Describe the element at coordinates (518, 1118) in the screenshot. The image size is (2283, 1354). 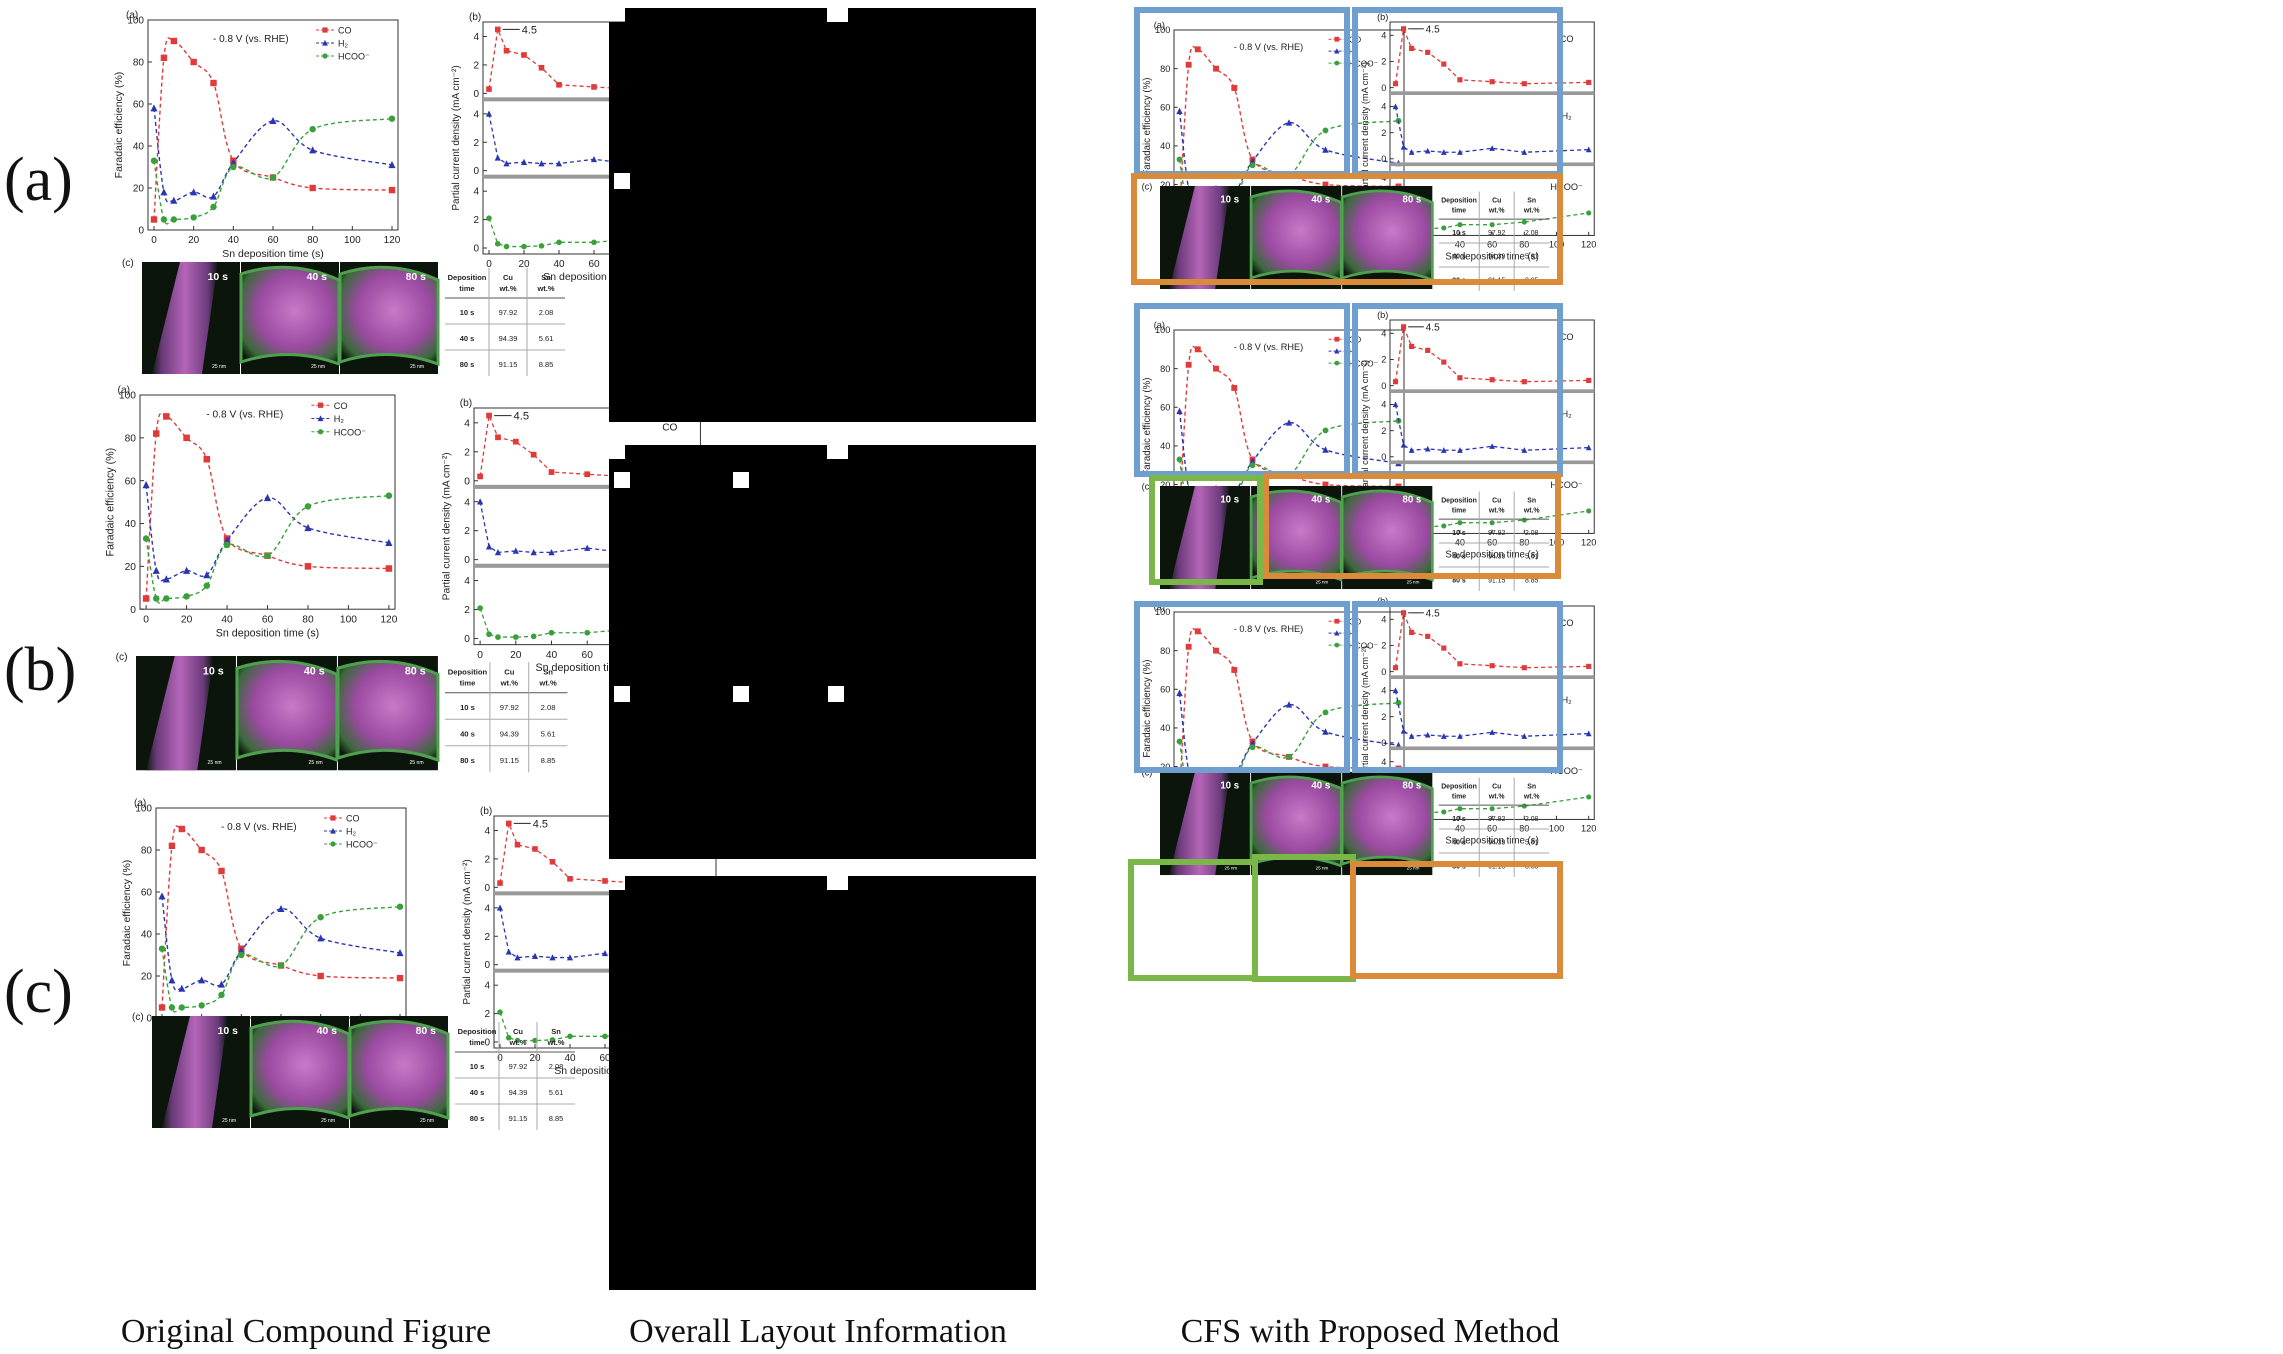
I see `table-cell: 91.15` at that location.